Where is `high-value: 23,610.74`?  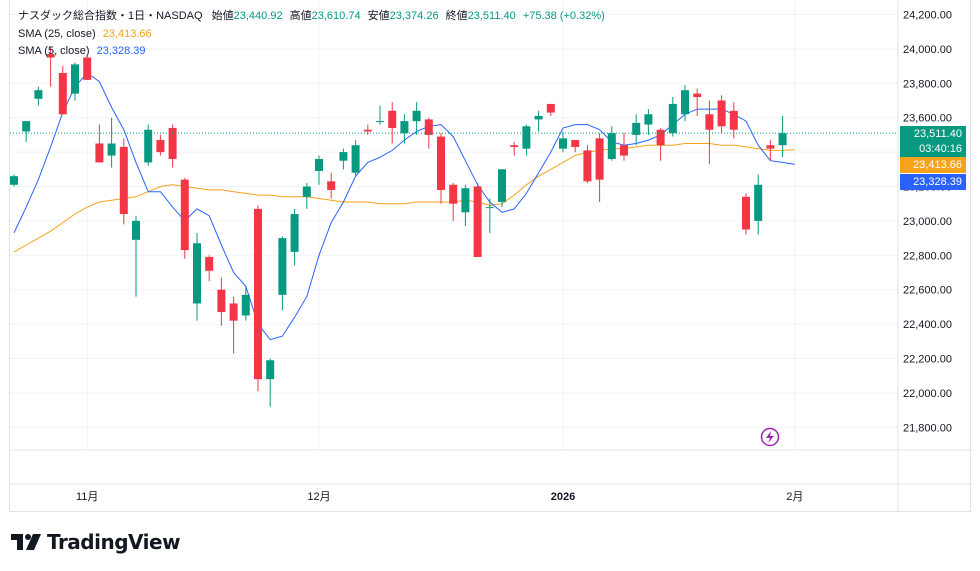 high-value: 23,610.74 is located at coordinates (336, 16).